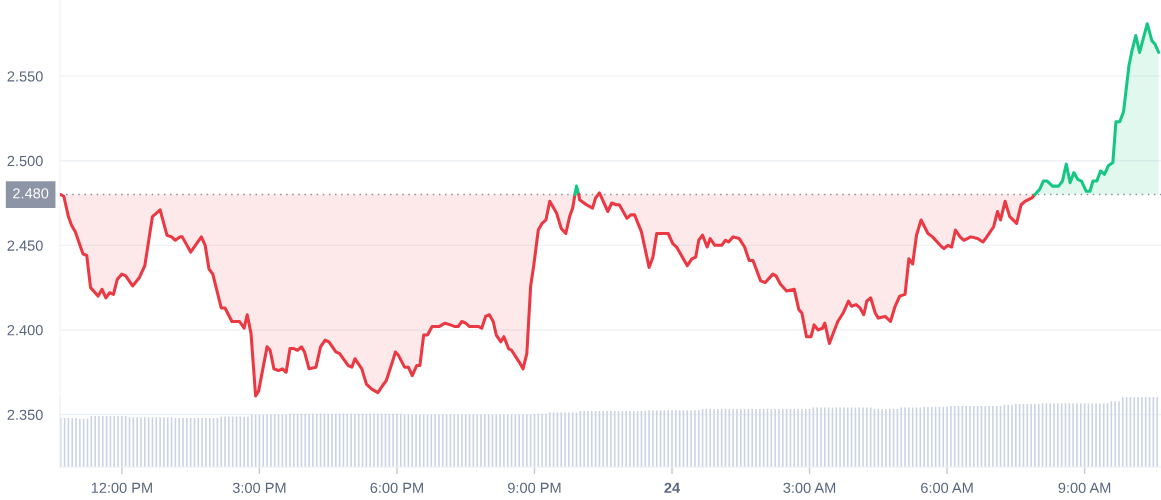 The height and width of the screenshot is (500, 1161). Describe the element at coordinates (25, 245) in the screenshot. I see `y-tick-label: 2.450` at that location.